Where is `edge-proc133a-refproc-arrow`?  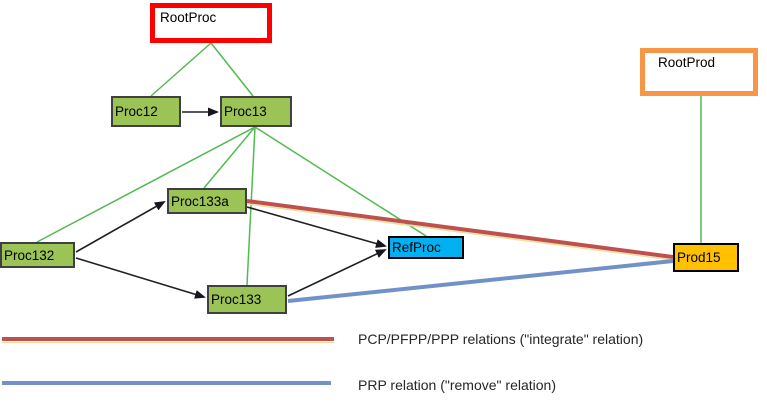 edge-proc133a-refproc-arrow is located at coordinates (316, 227).